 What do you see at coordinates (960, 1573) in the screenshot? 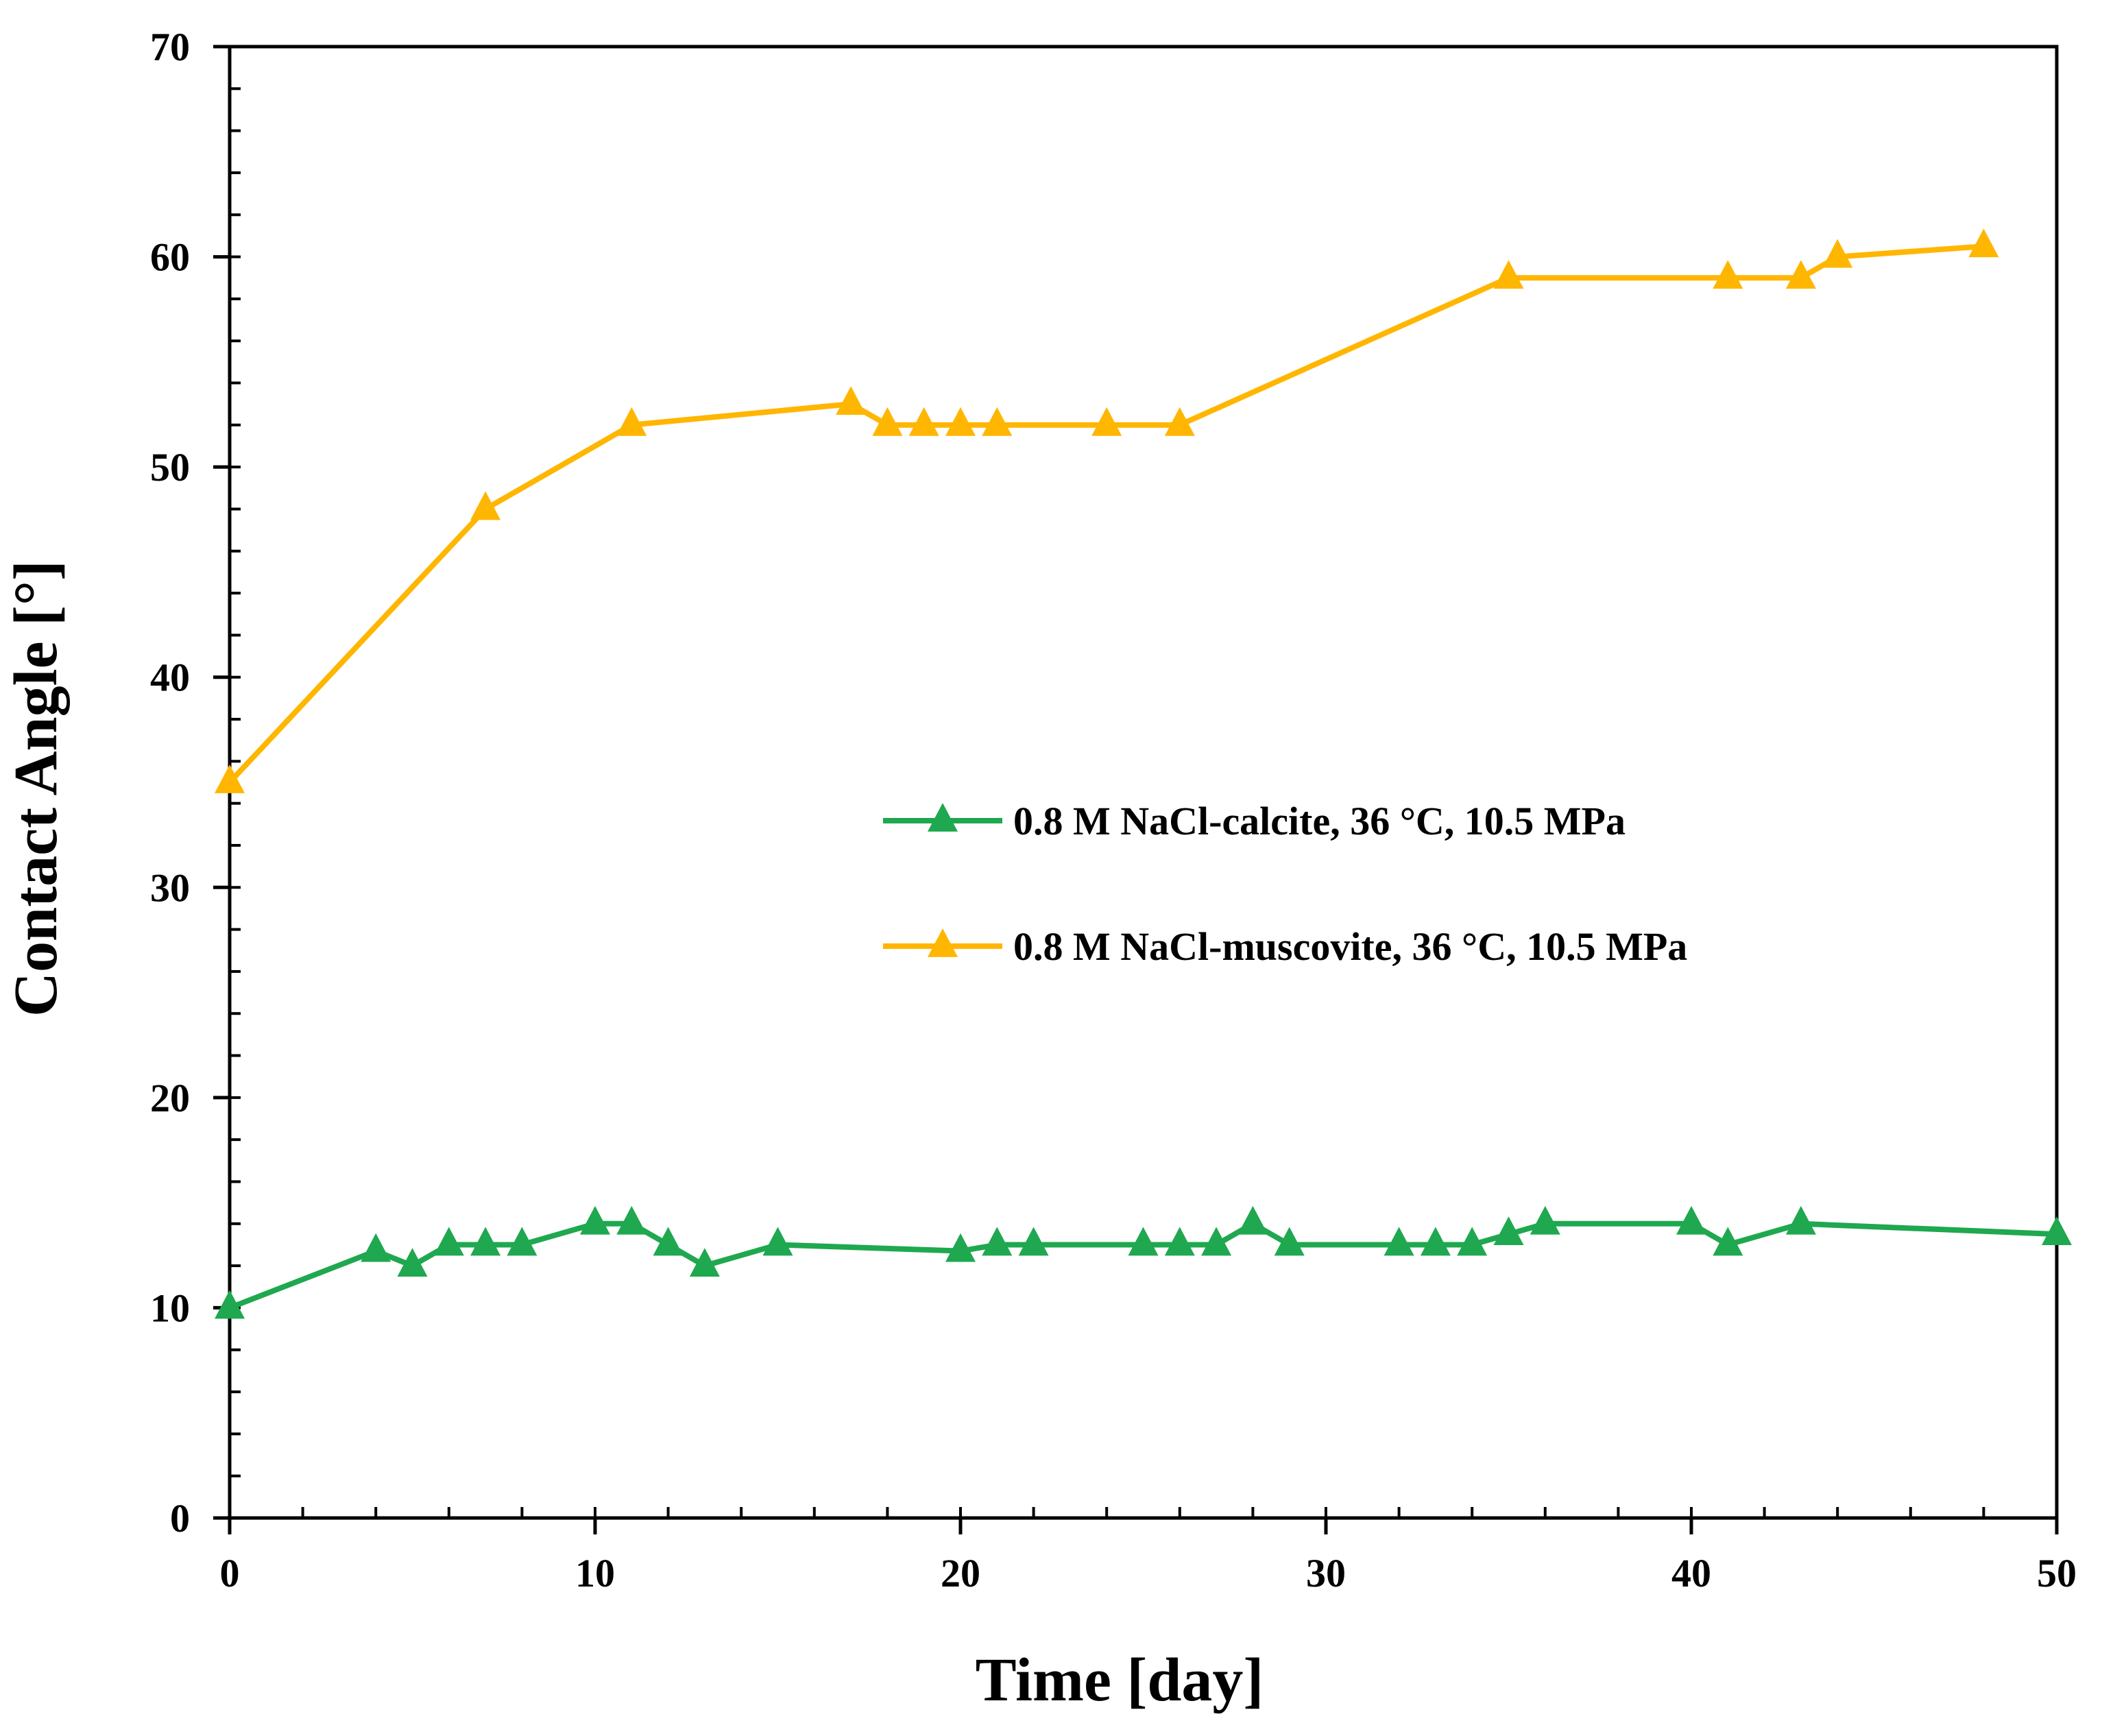
I see `x-tick-label: 20` at bounding box center [960, 1573].